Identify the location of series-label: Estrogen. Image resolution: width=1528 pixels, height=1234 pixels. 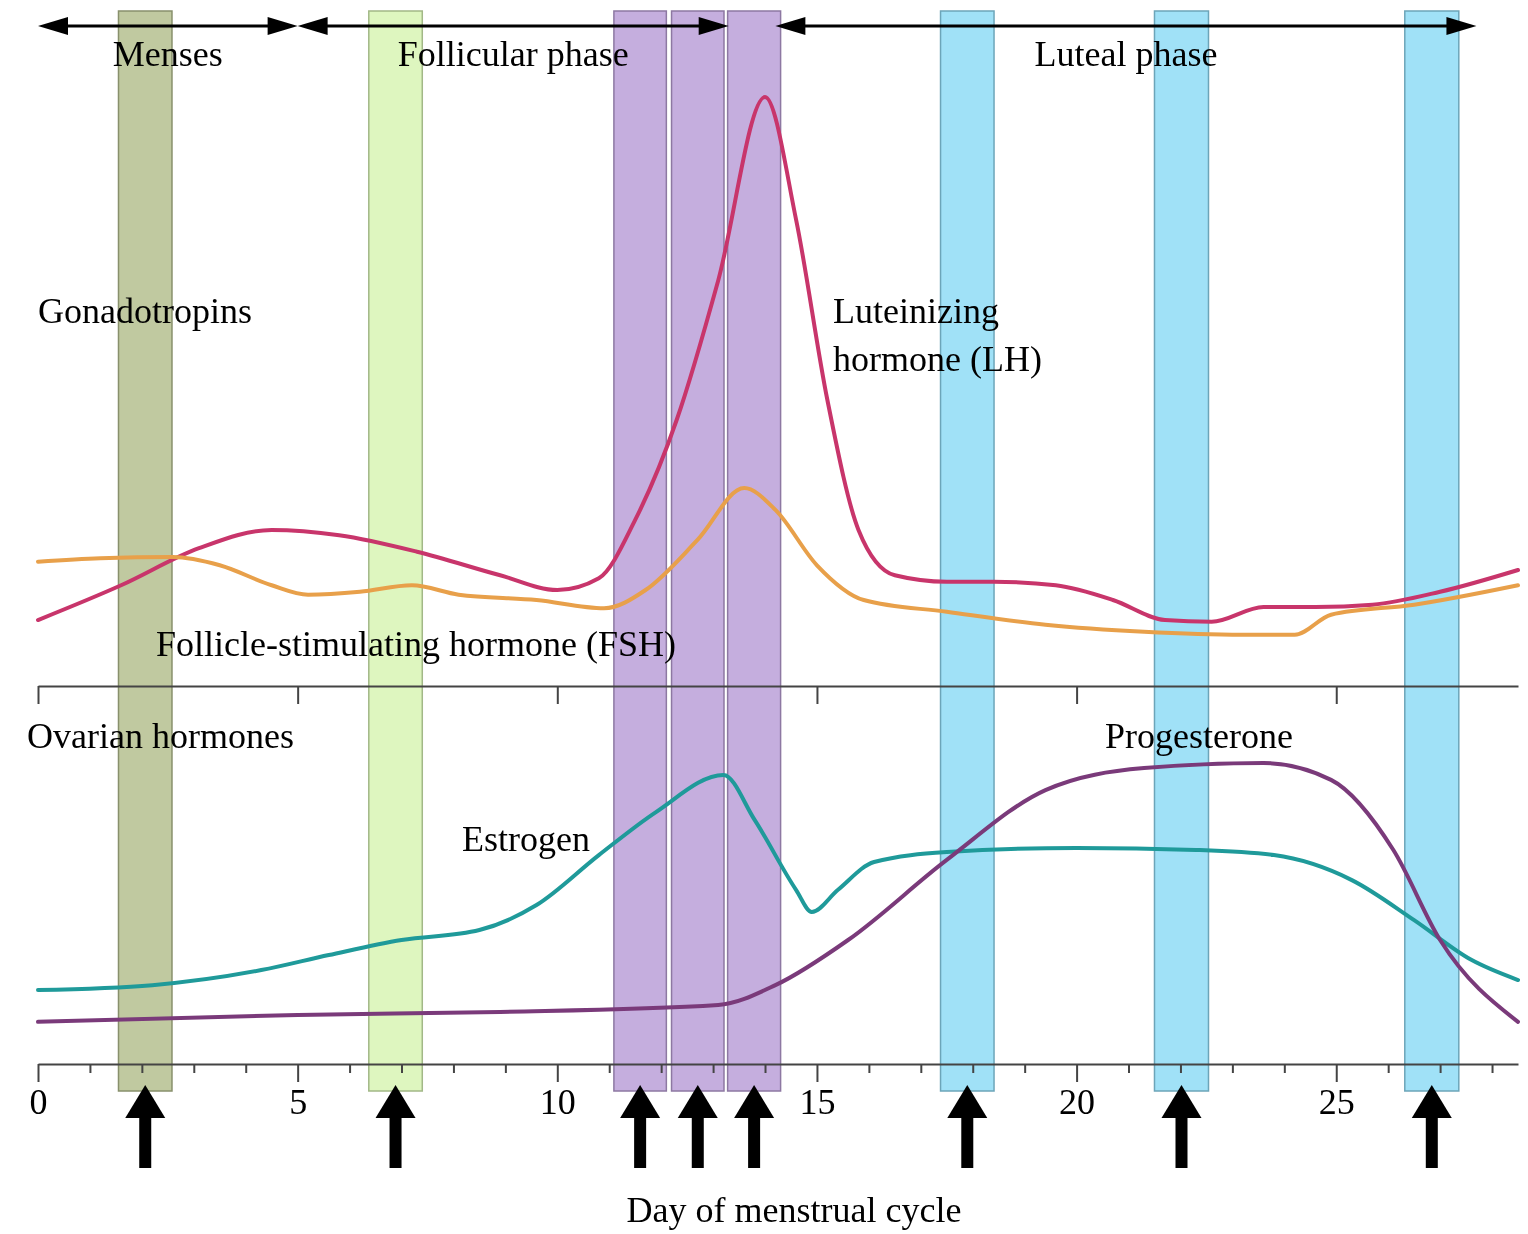
(526, 839).